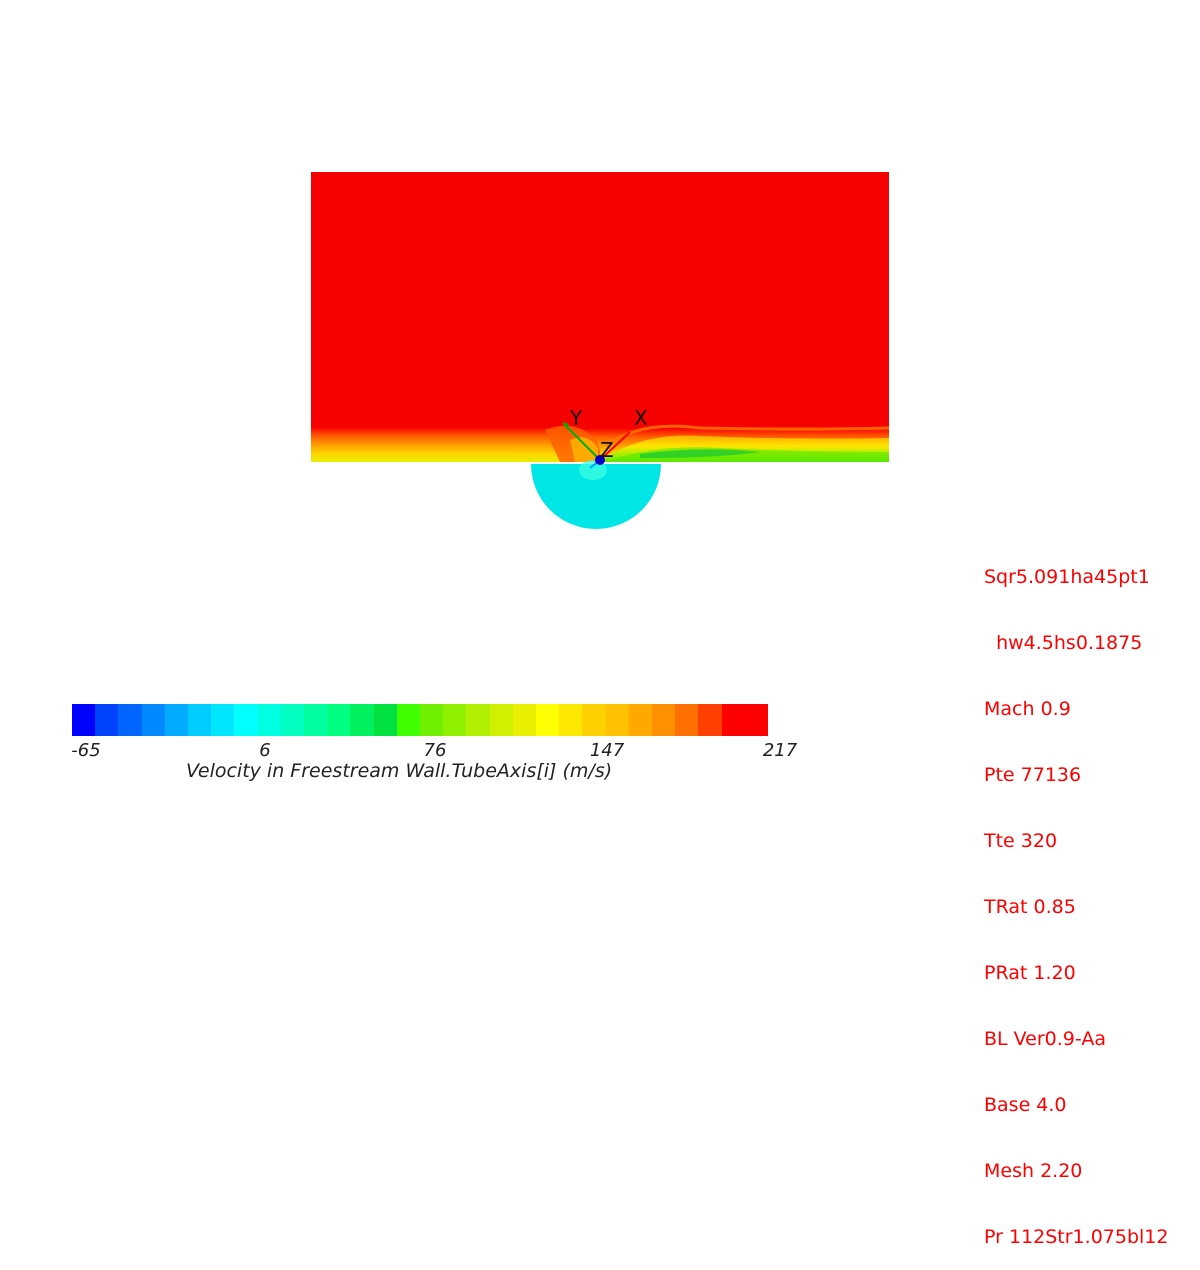 The height and width of the screenshot is (1270, 1200). I want to click on tube-section, so click(596, 496).